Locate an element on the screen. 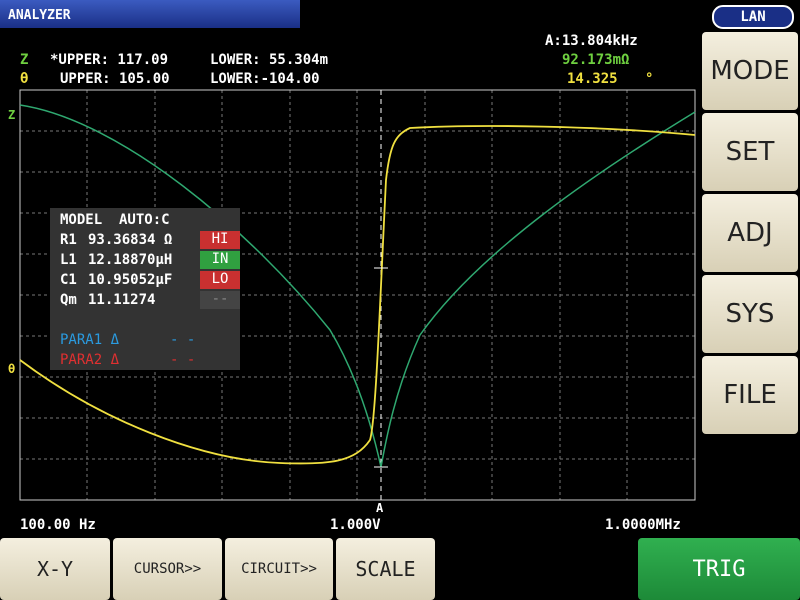 This screenshot has height=600, width=800. param-value: 10.95052µF is located at coordinates (130, 280).